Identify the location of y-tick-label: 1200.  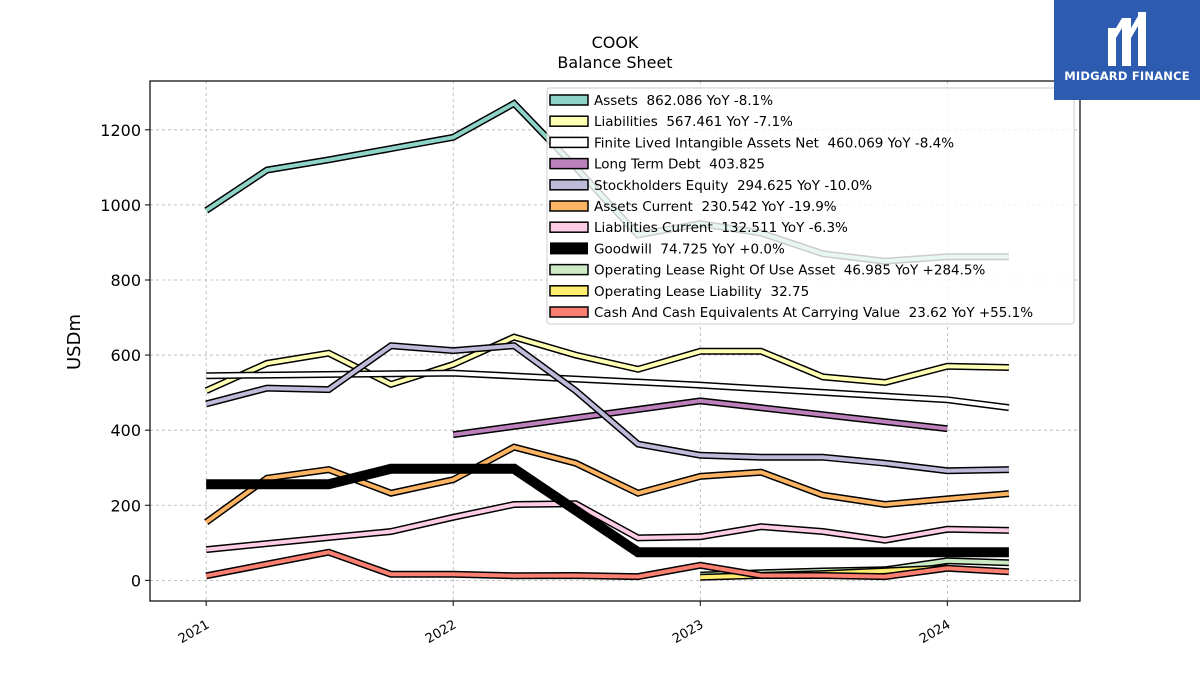
(120, 130).